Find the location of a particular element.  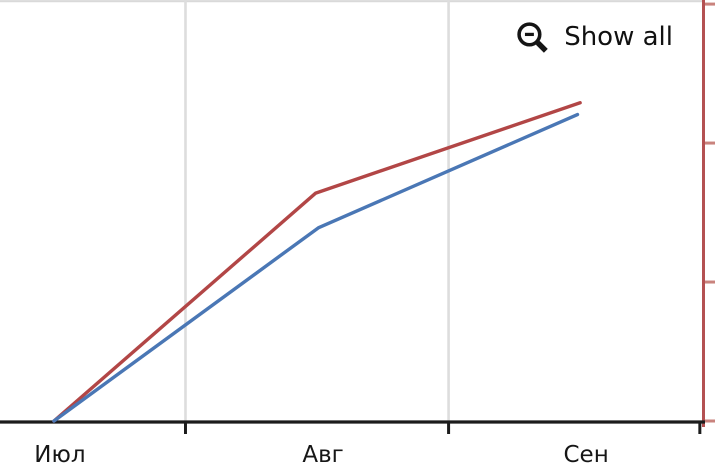

show-all-label: Show all is located at coordinates (618, 36).